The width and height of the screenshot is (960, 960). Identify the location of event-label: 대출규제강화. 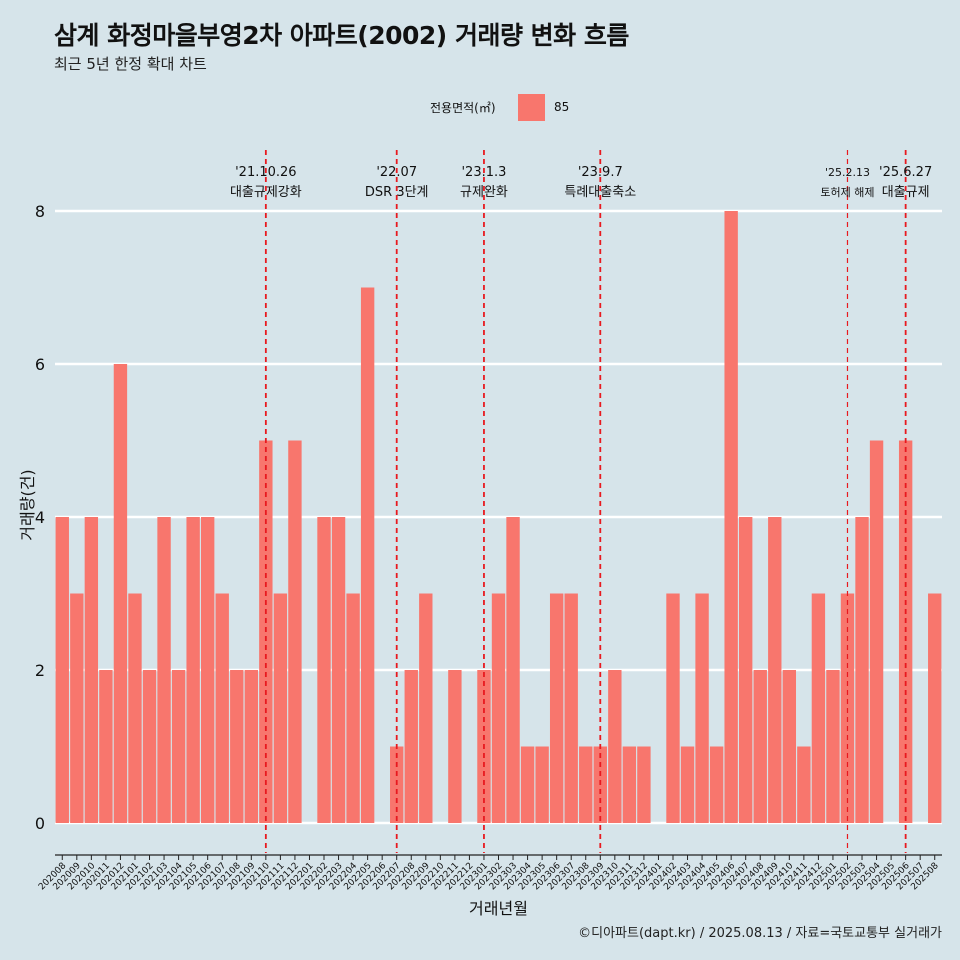
(266, 192).